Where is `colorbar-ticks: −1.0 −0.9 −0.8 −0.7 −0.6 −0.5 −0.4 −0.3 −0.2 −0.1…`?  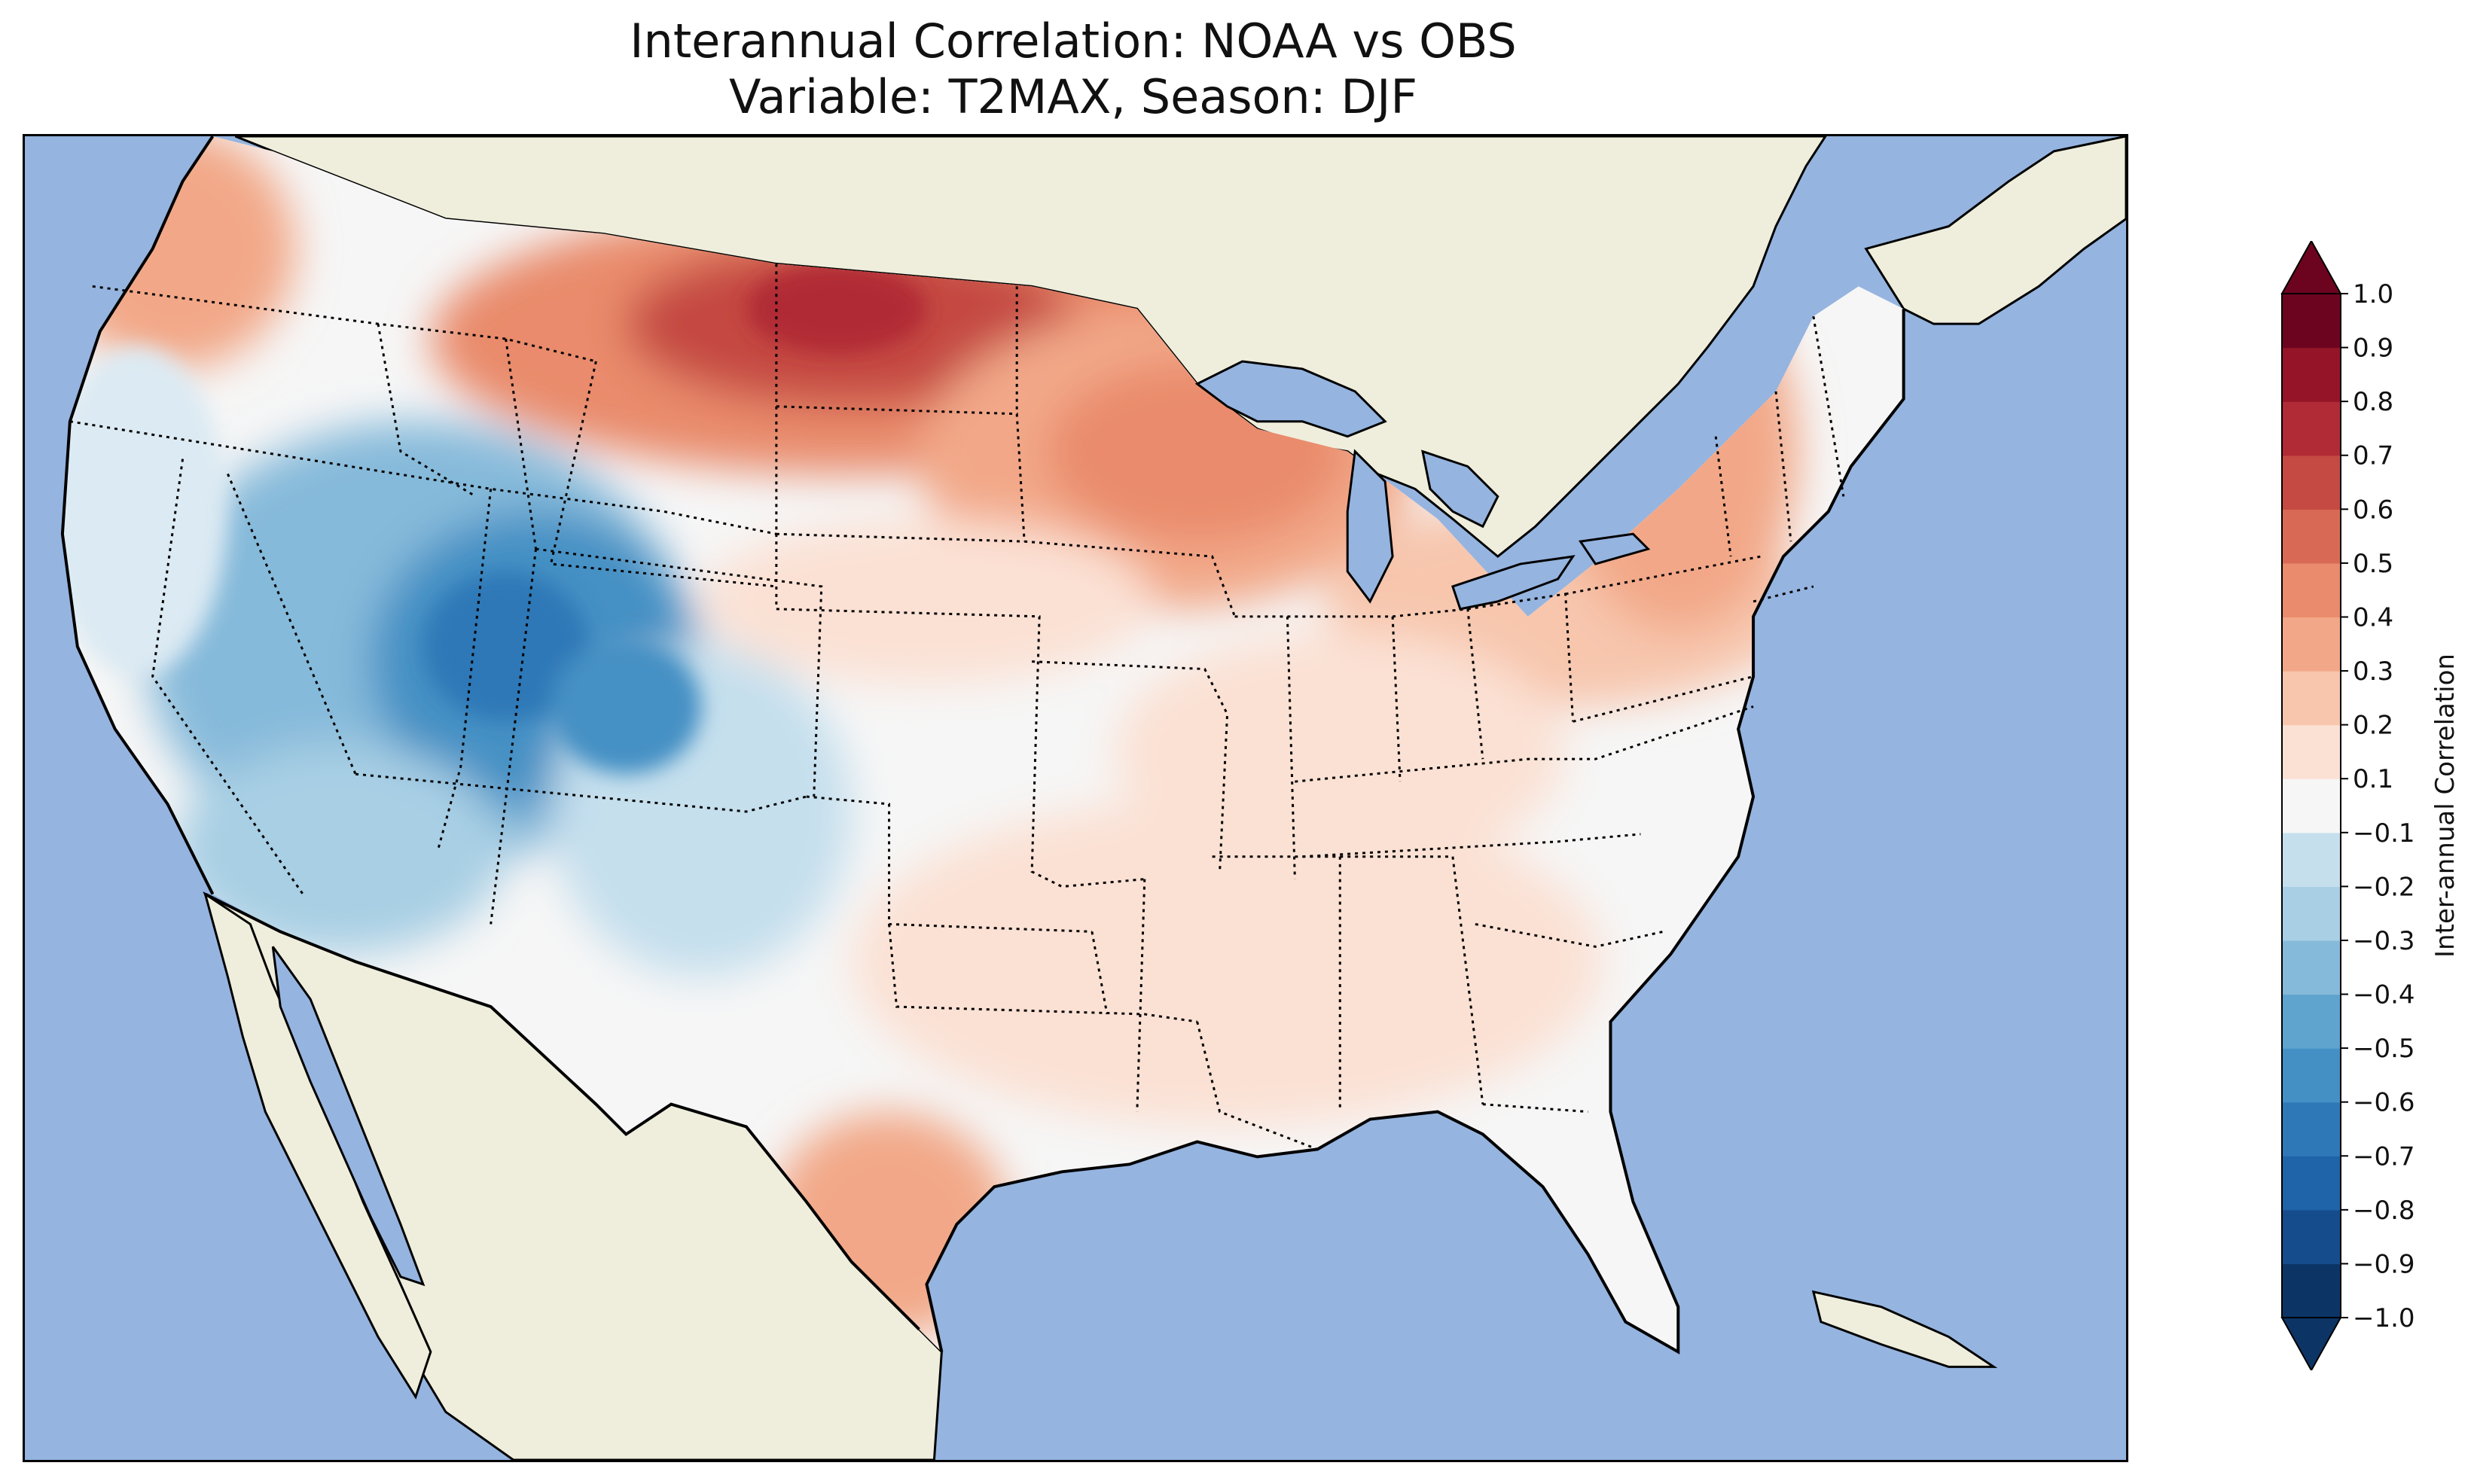 colorbar-ticks: −1.0 −0.9 −0.8 −0.7 −0.6 −0.5 −0.4 −0.3 −0.2 −0.1… is located at coordinates (2378, 806).